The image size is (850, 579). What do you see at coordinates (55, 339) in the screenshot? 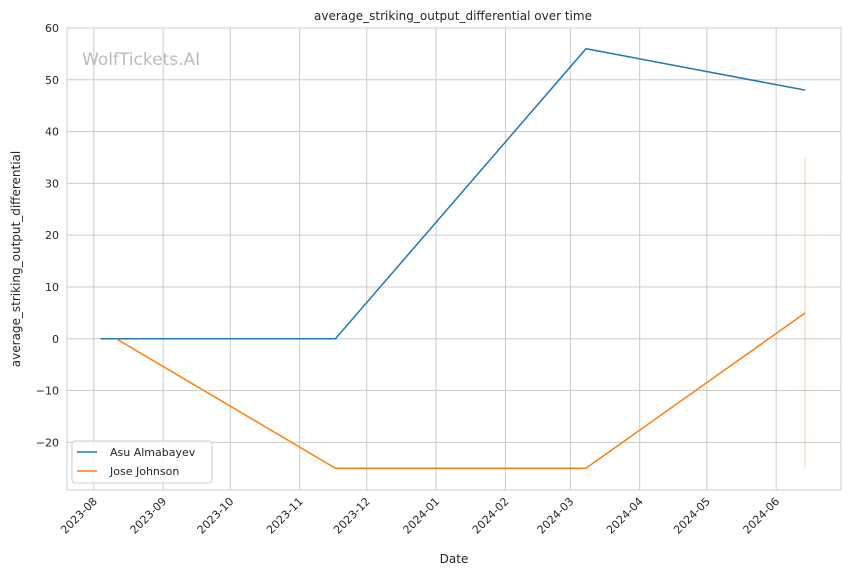
I see `y-tick-label: 0` at bounding box center [55, 339].